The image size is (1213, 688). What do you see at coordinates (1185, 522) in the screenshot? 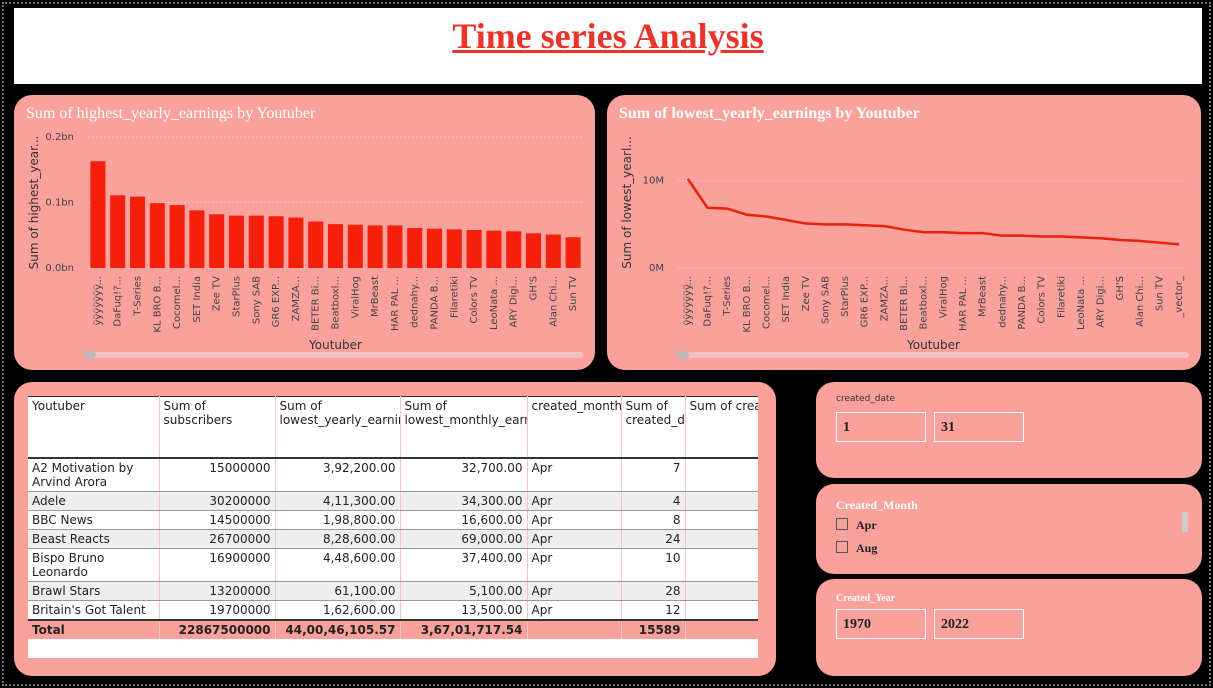
I see `scrollbar` at bounding box center [1185, 522].